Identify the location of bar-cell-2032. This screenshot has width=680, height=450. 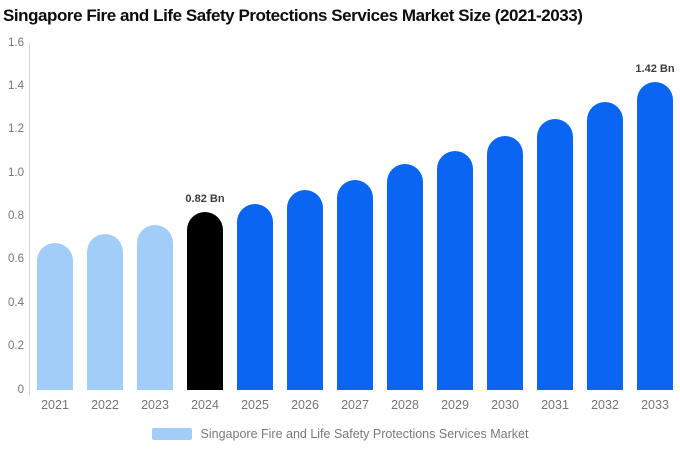
(605, 216).